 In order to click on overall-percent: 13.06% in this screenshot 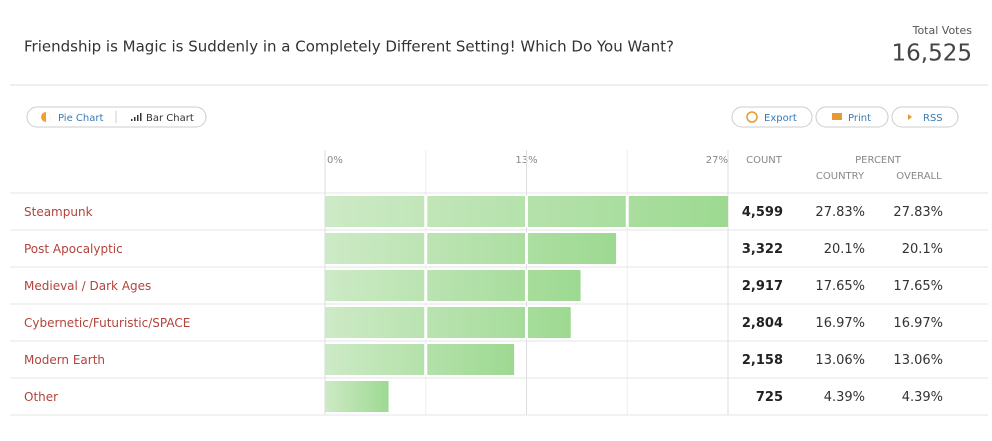, I will do `click(918, 360)`.